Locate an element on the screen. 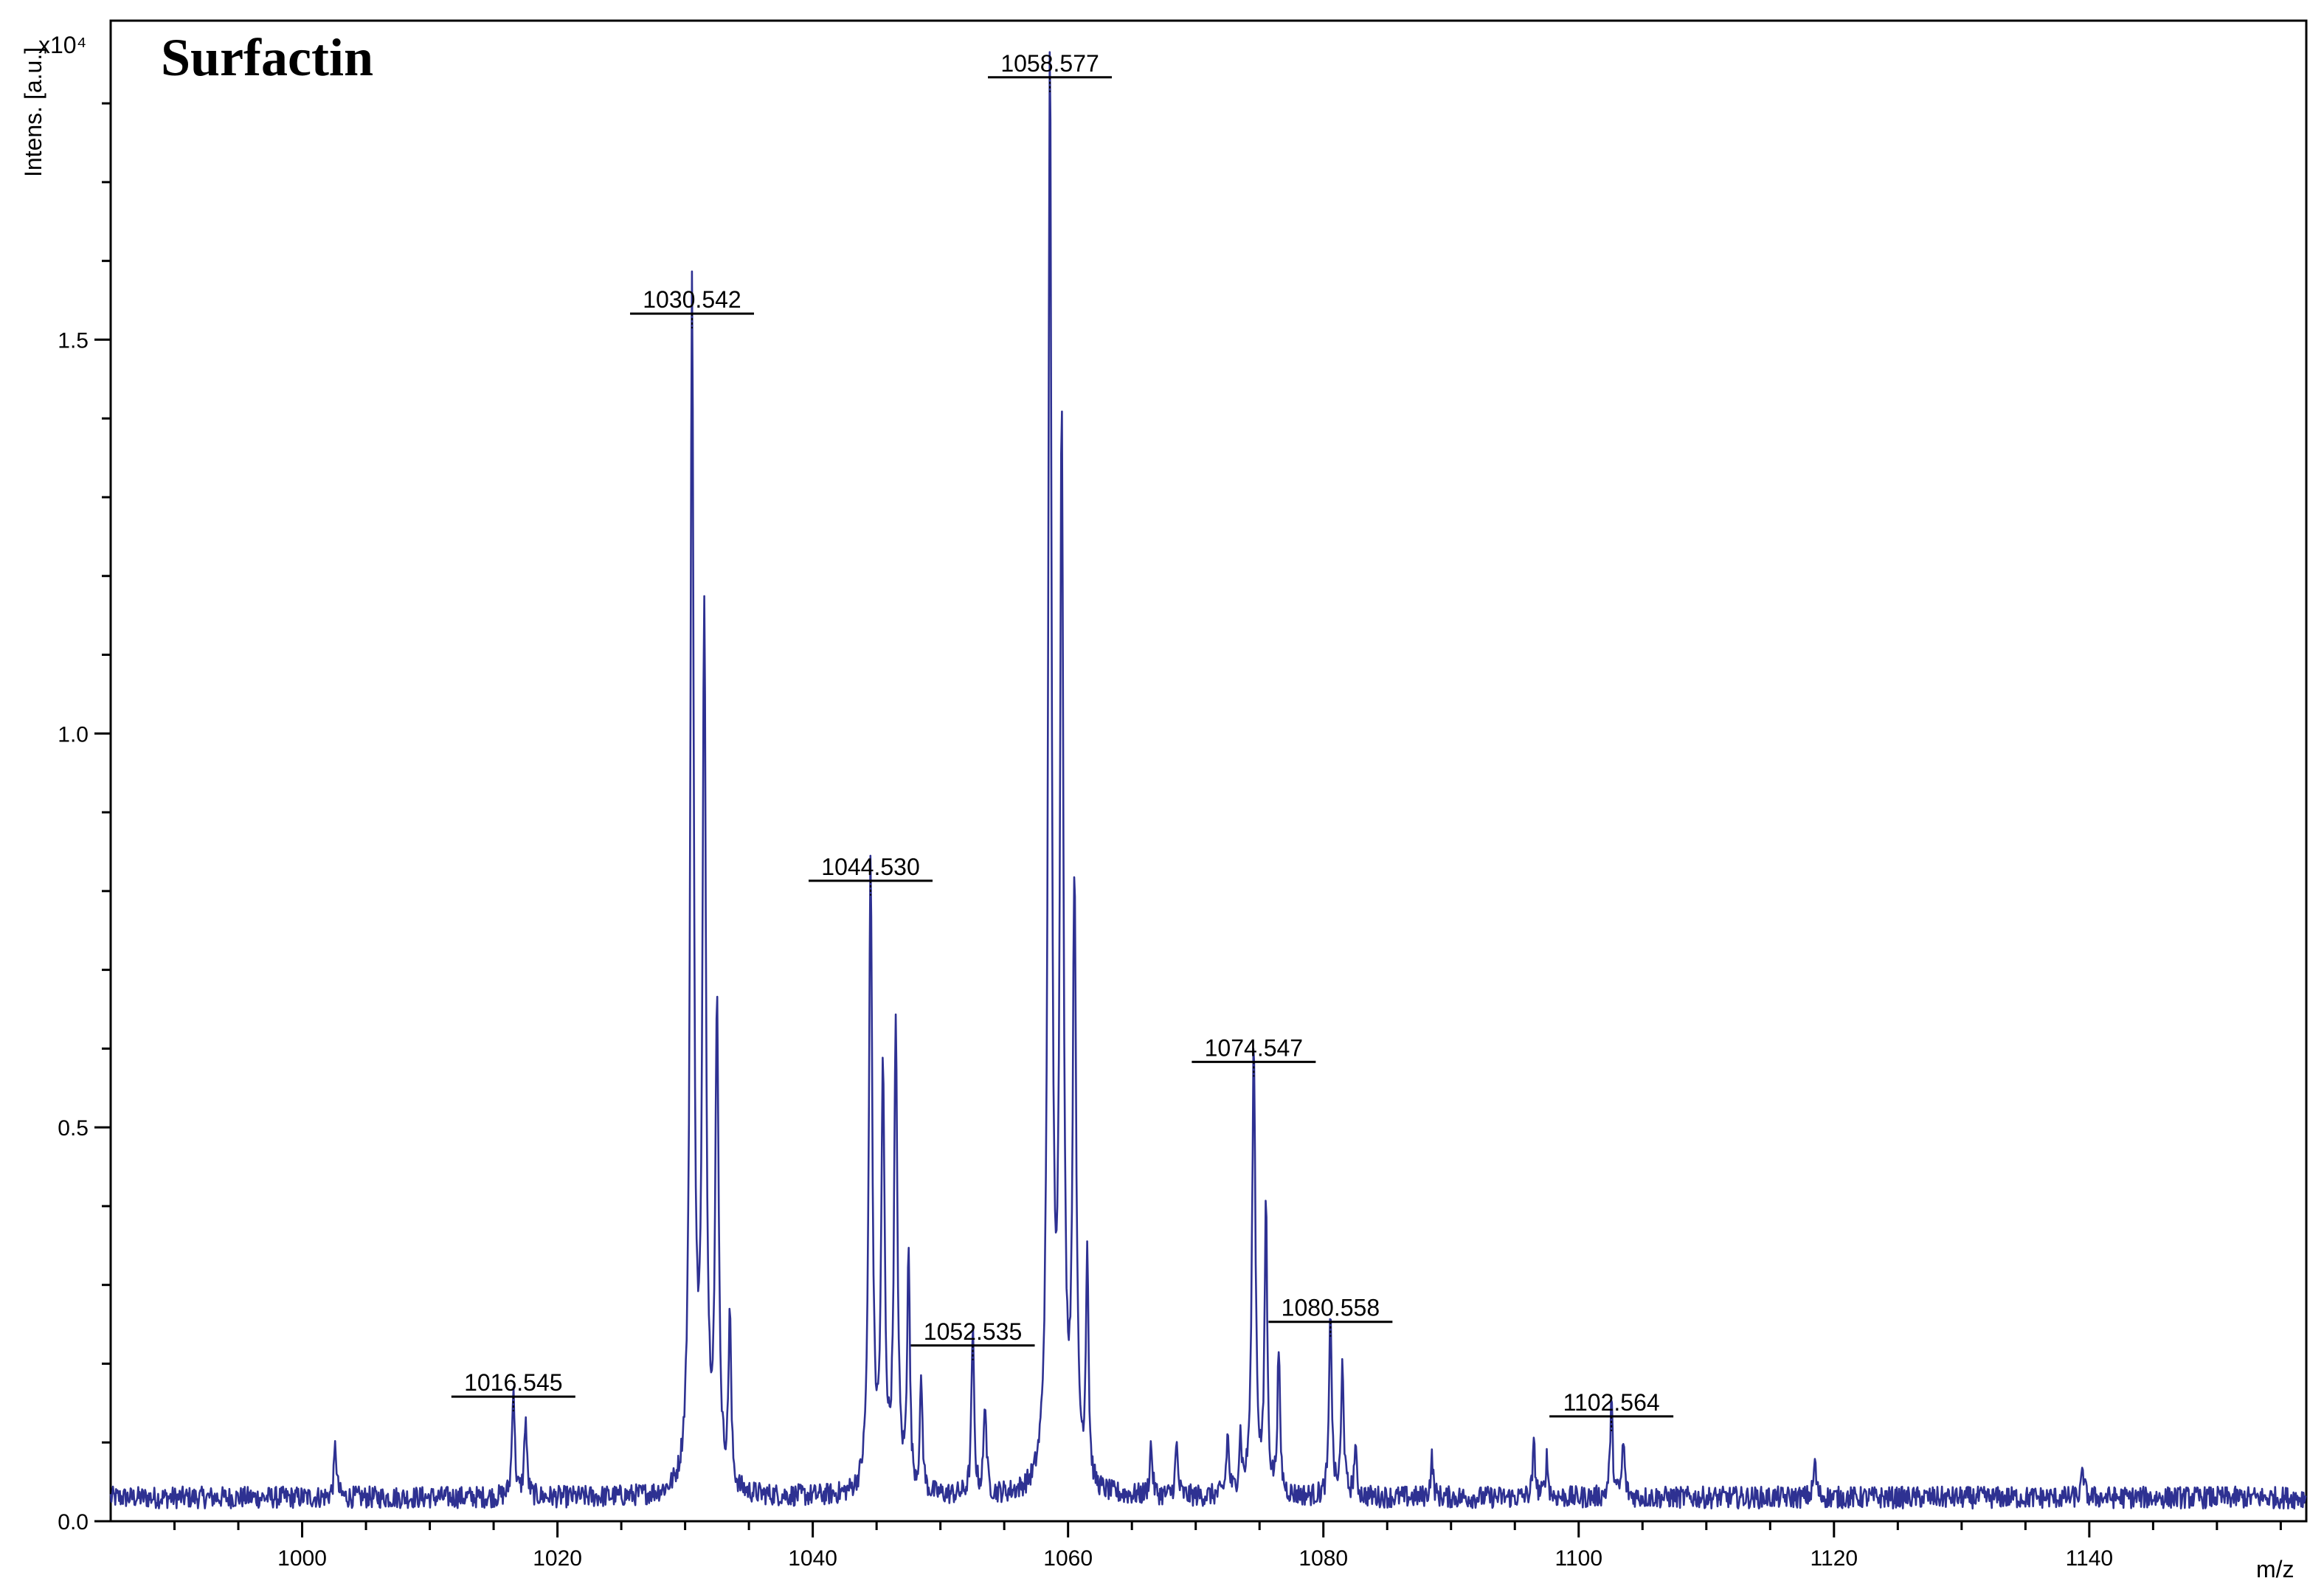 This screenshot has width=2324, height=1595. y-tick-labels: 0.0 0.5 1.0 1.5 is located at coordinates (73, 931).